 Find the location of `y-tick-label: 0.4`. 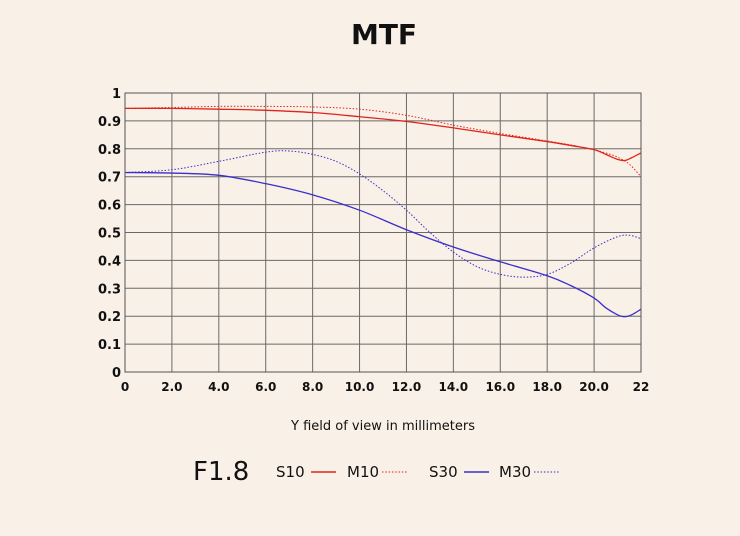

y-tick-label: 0.4 is located at coordinates (109, 261).